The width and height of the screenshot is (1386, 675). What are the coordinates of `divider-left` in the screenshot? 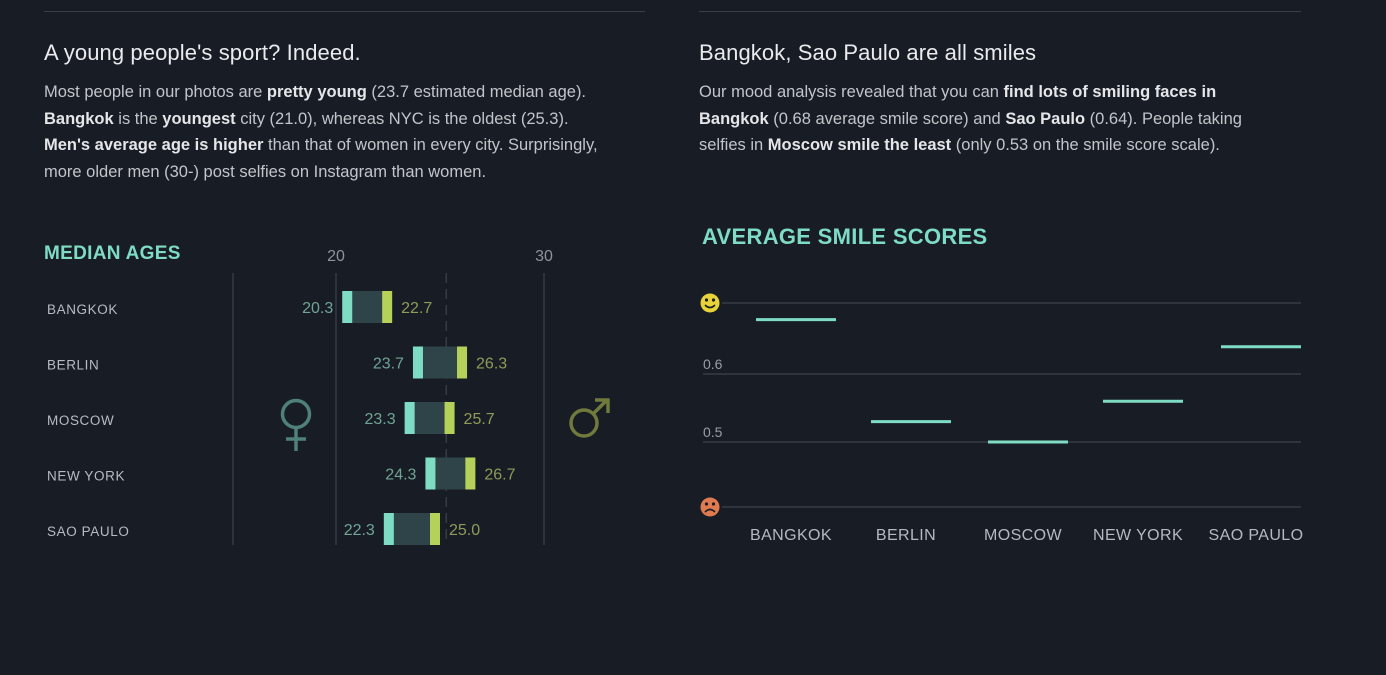 It's located at (344, 11).